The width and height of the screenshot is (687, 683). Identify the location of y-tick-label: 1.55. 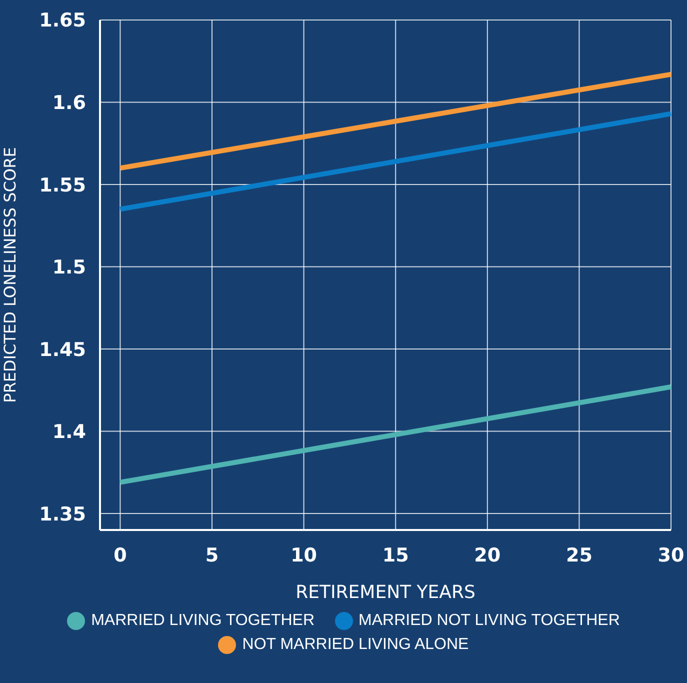
(62, 185).